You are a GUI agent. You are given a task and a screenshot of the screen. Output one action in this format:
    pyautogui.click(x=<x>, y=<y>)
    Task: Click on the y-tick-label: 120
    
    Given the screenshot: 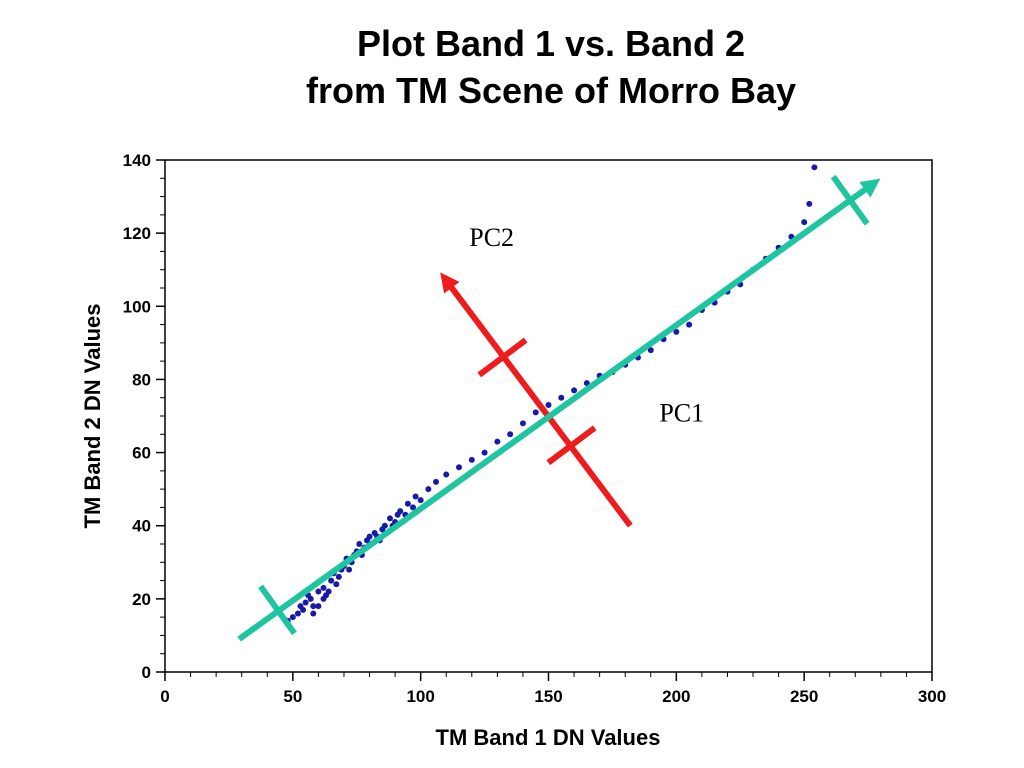 What is the action you would take?
    pyautogui.click(x=137, y=233)
    